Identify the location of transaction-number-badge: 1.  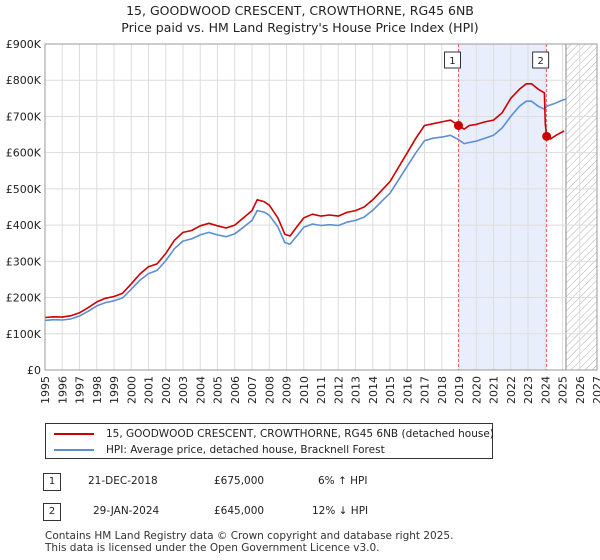
(52, 482).